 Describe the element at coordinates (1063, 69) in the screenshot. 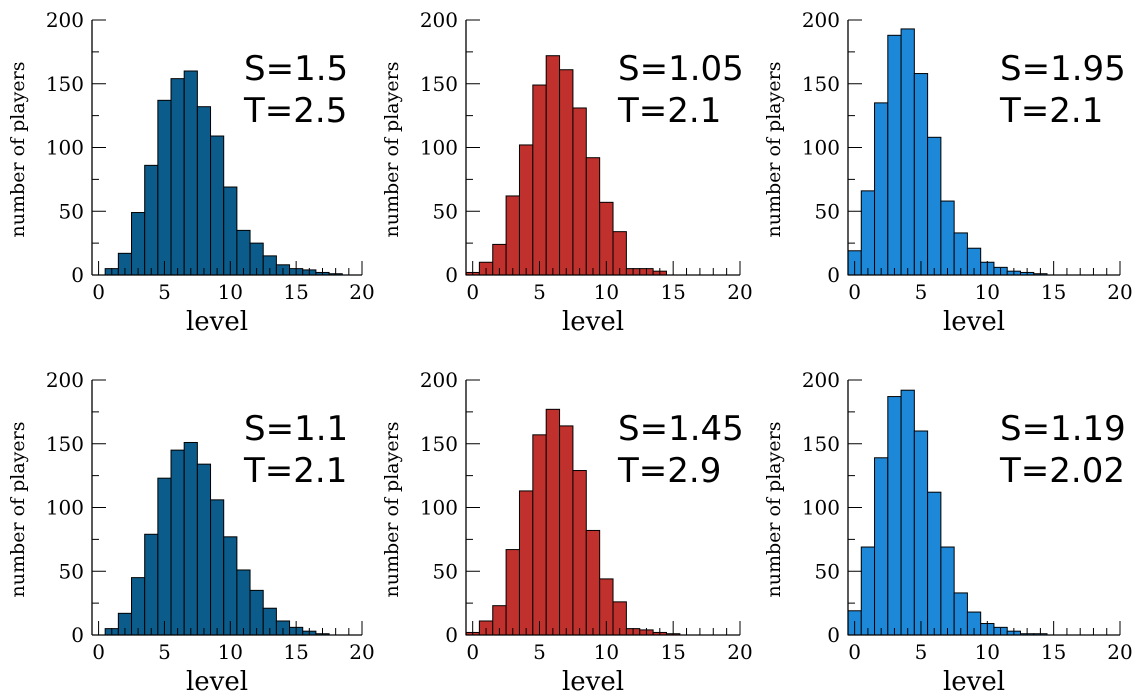

I see `parameter-annotation: S=1.95` at that location.